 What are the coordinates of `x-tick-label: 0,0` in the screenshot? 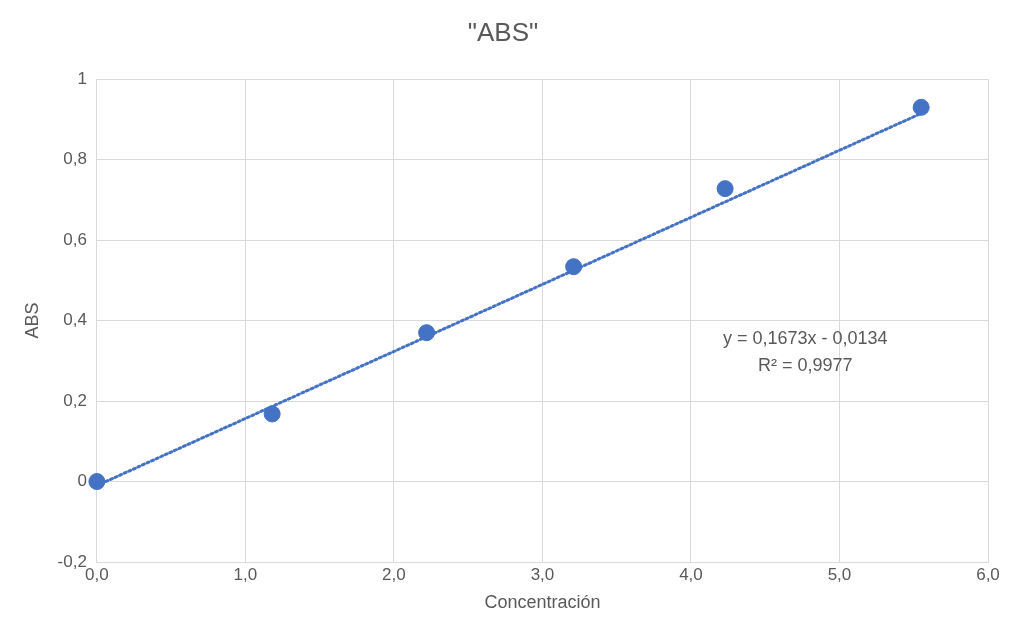 It's located at (97, 574).